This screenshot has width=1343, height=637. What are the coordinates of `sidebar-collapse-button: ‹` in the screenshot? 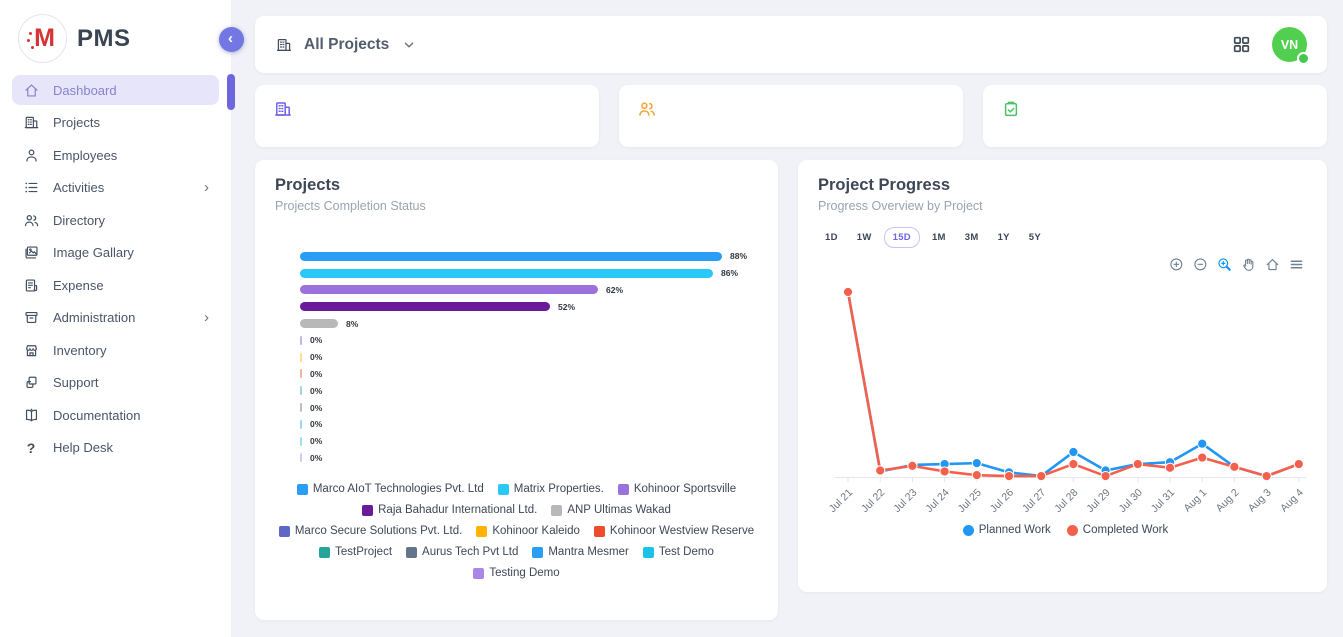 It's located at (231, 39).